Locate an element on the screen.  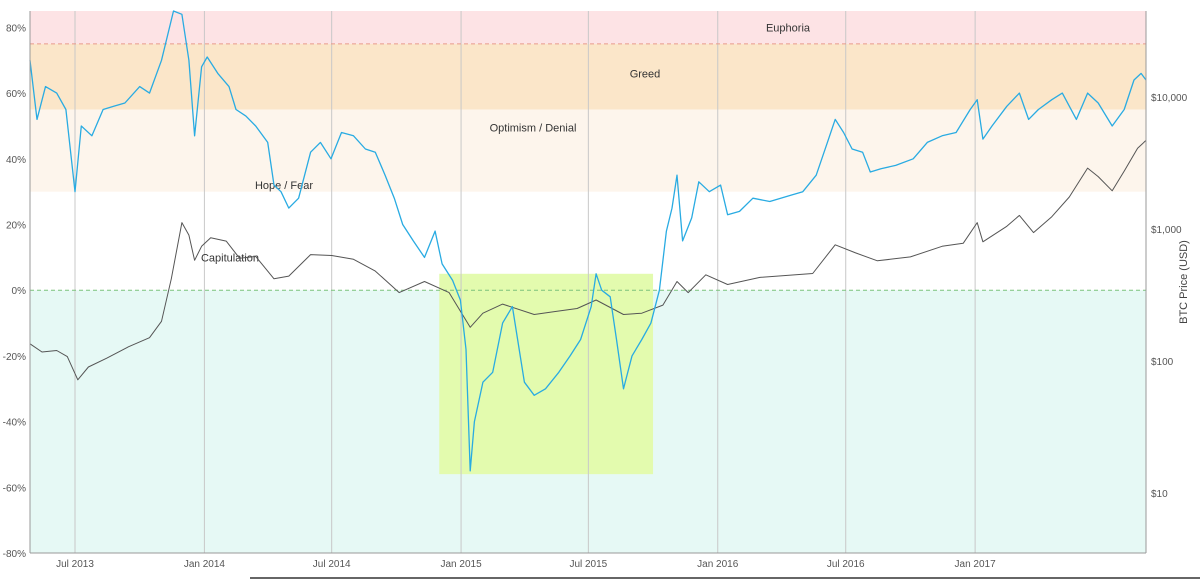
zone-label-greed: Greed is located at coordinates (645, 74).